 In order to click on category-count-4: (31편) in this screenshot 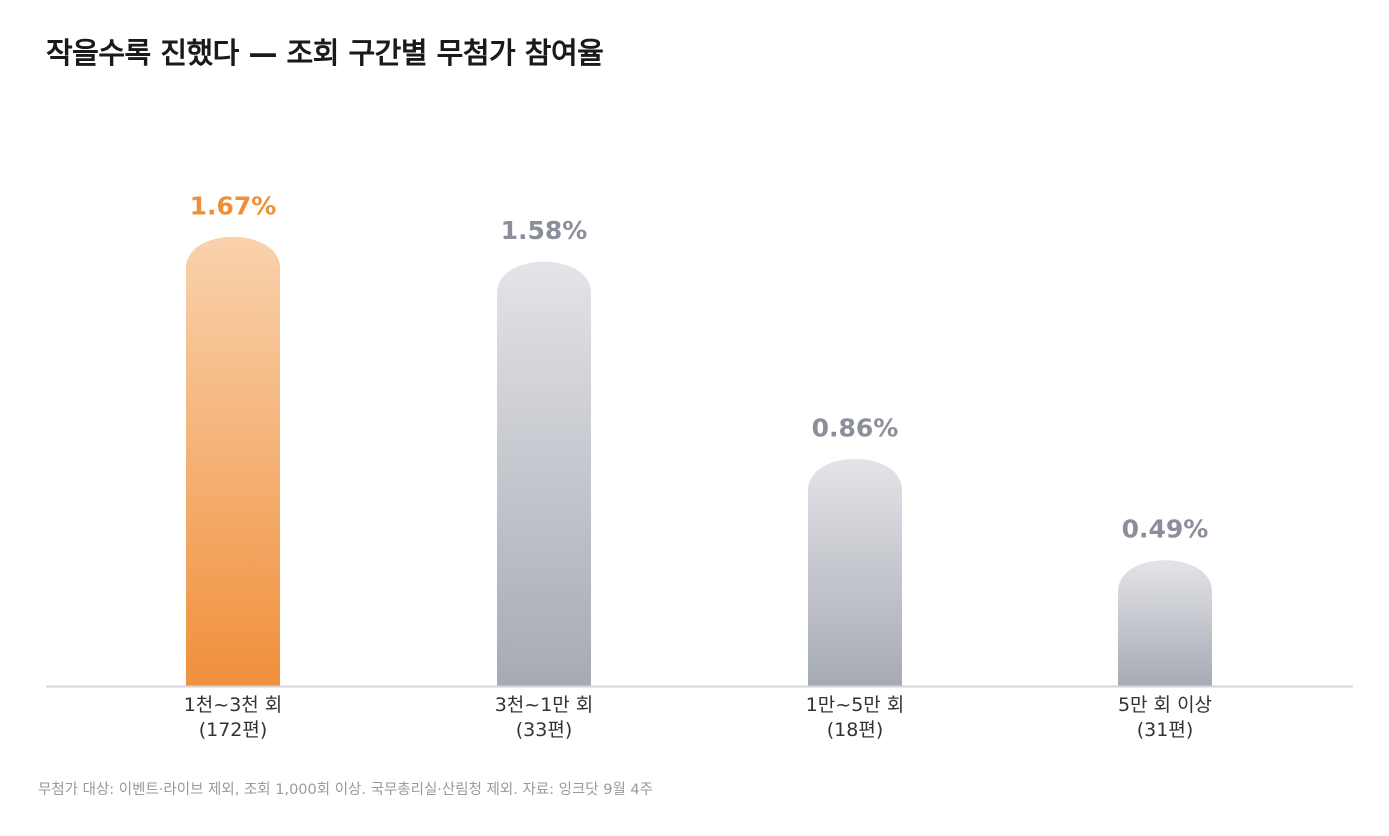, I will do `click(1165, 730)`.